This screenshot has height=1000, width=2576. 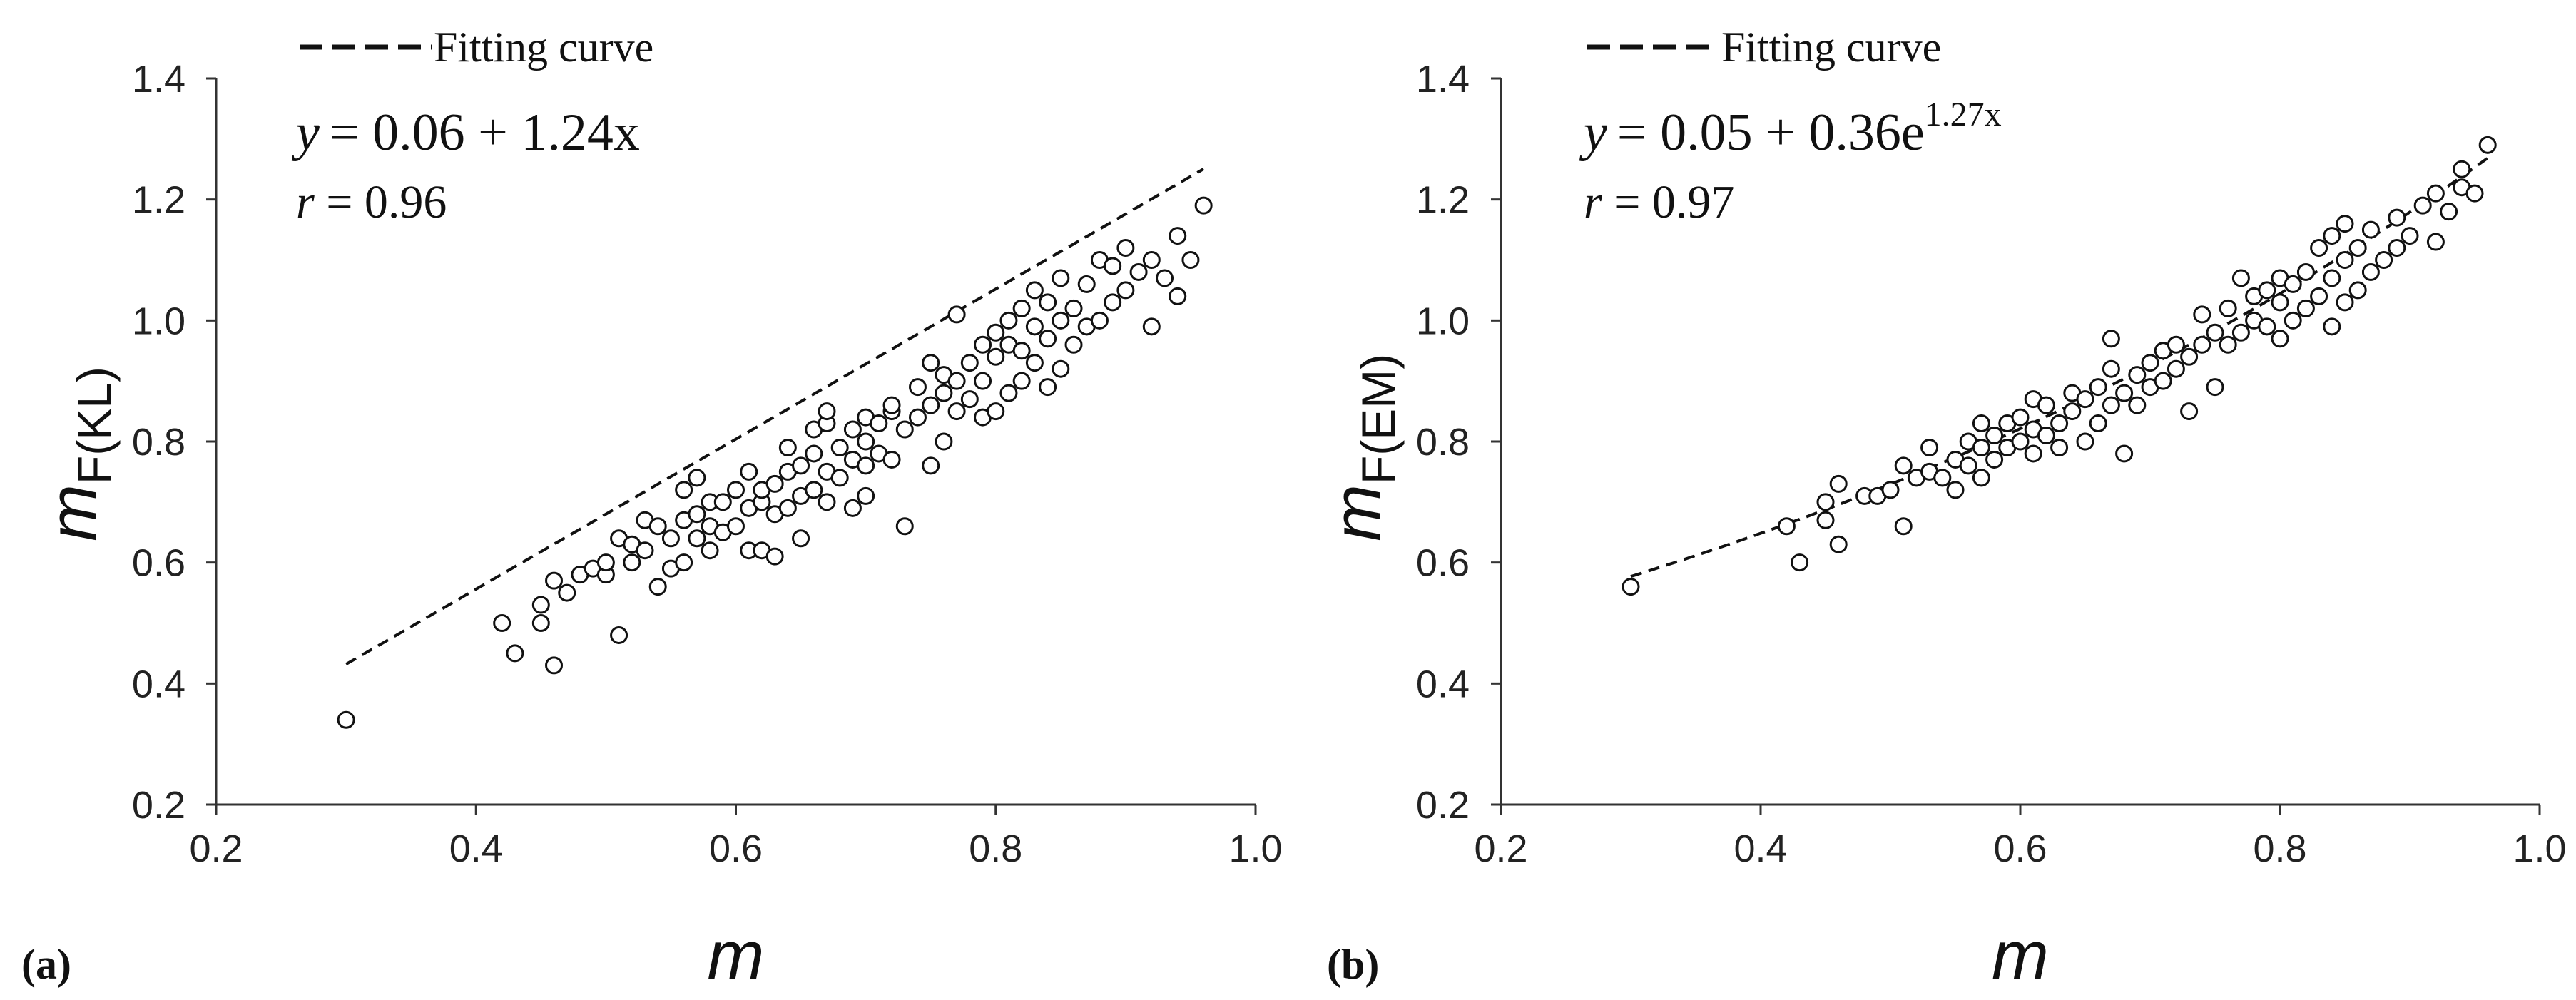 What do you see at coordinates (1500, 848) in the screenshot?
I see `x-tick-label: 0.2` at bounding box center [1500, 848].